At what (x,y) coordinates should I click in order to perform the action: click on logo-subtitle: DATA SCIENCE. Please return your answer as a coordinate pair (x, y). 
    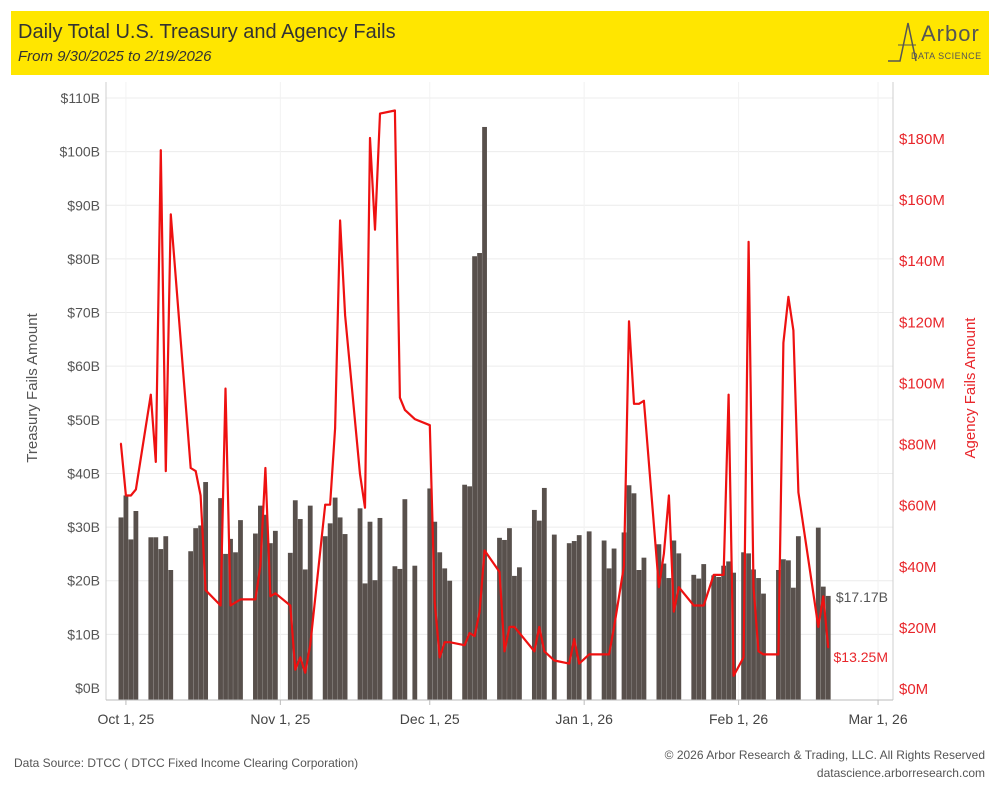
    Looking at the image, I should click on (946, 56).